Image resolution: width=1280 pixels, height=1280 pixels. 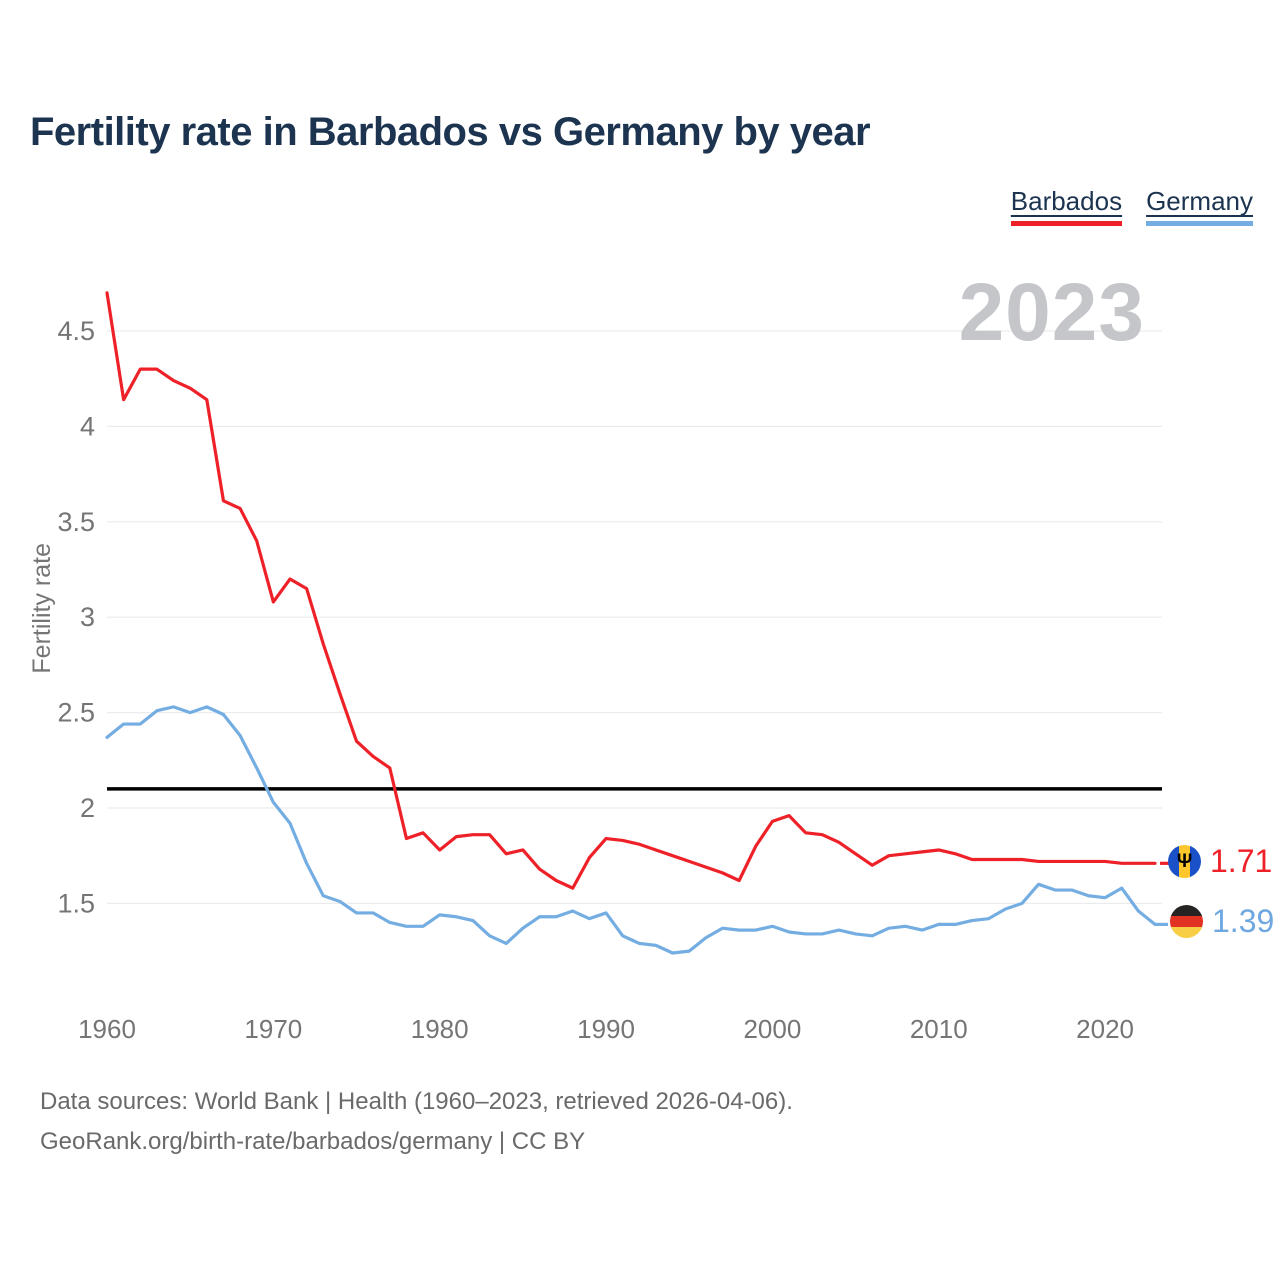 I want to click on legend-item-barbados: Barbados, so click(x=1066, y=206).